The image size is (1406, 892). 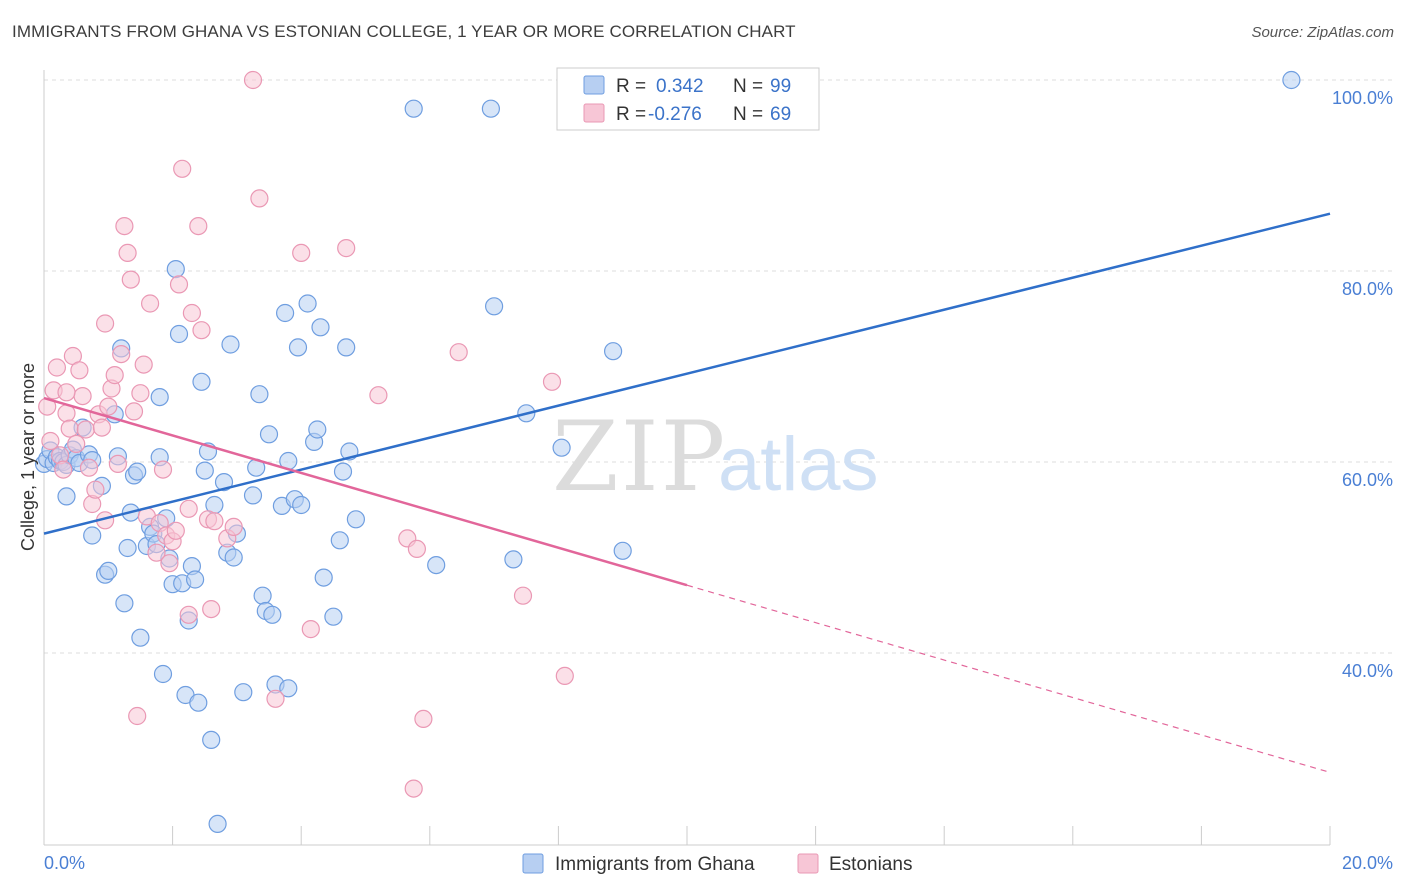 I want to click on y-tick-label-60: 60.0%, so click(x=1367, y=480).